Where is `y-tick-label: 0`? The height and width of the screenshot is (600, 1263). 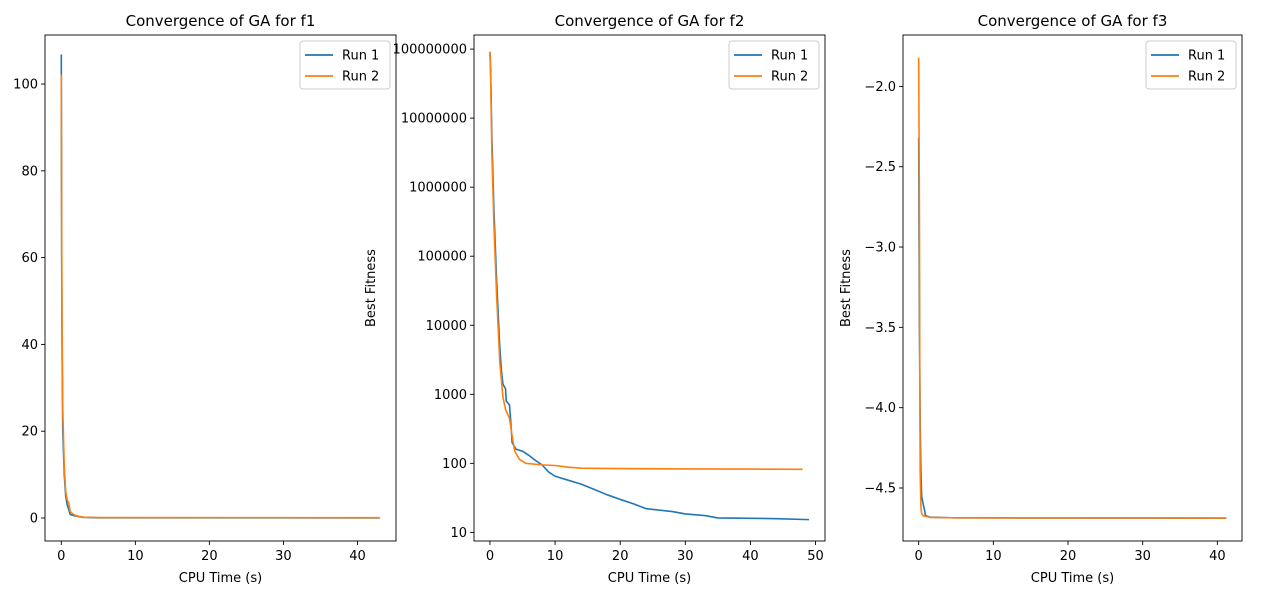
y-tick-label: 0 is located at coordinates (34, 519).